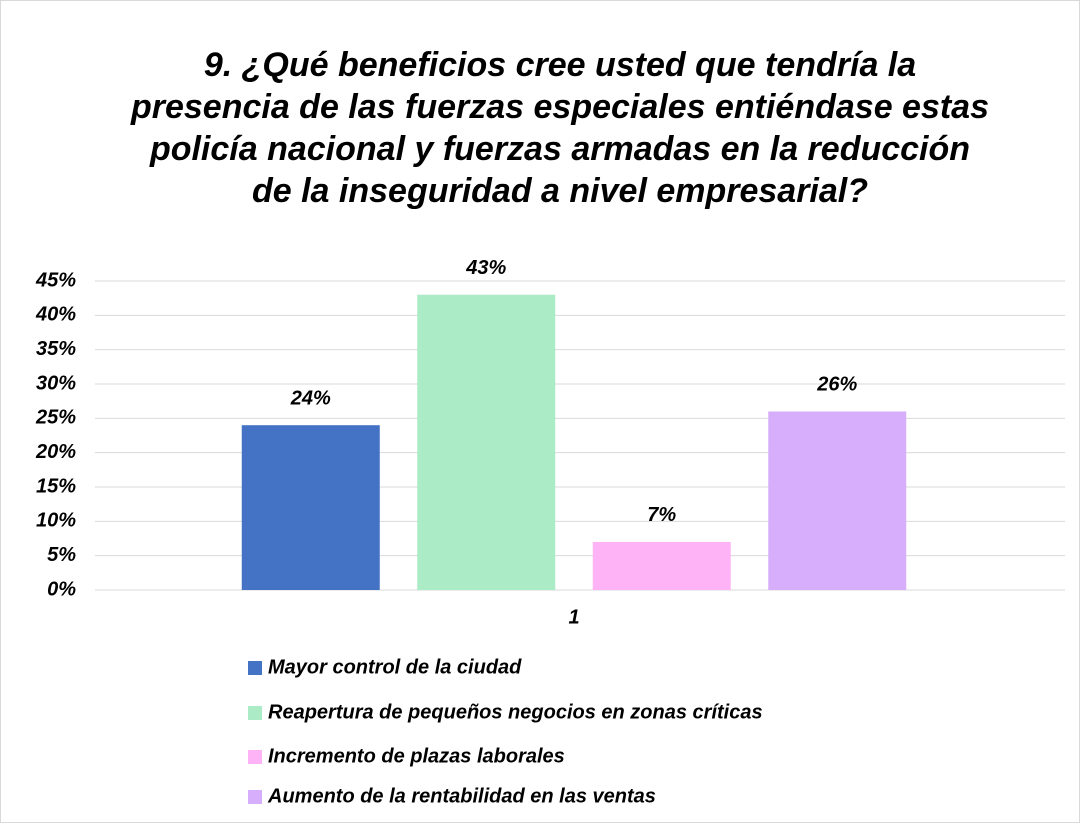 Image resolution: width=1080 pixels, height=823 pixels. What do you see at coordinates (61, 589) in the screenshot?
I see `y-tick-label: 0%` at bounding box center [61, 589].